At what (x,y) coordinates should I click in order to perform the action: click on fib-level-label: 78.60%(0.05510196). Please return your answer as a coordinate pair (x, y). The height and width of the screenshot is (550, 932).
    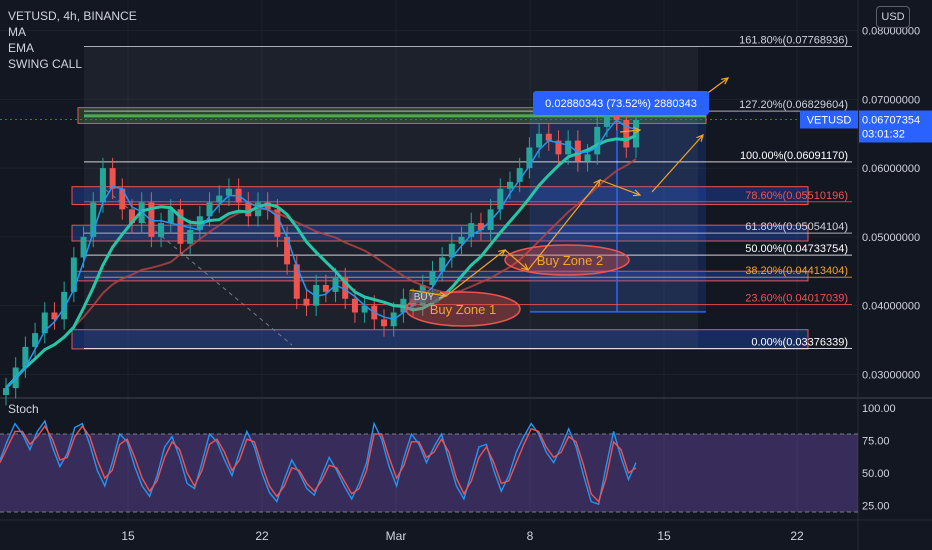
    Looking at the image, I should click on (796, 196).